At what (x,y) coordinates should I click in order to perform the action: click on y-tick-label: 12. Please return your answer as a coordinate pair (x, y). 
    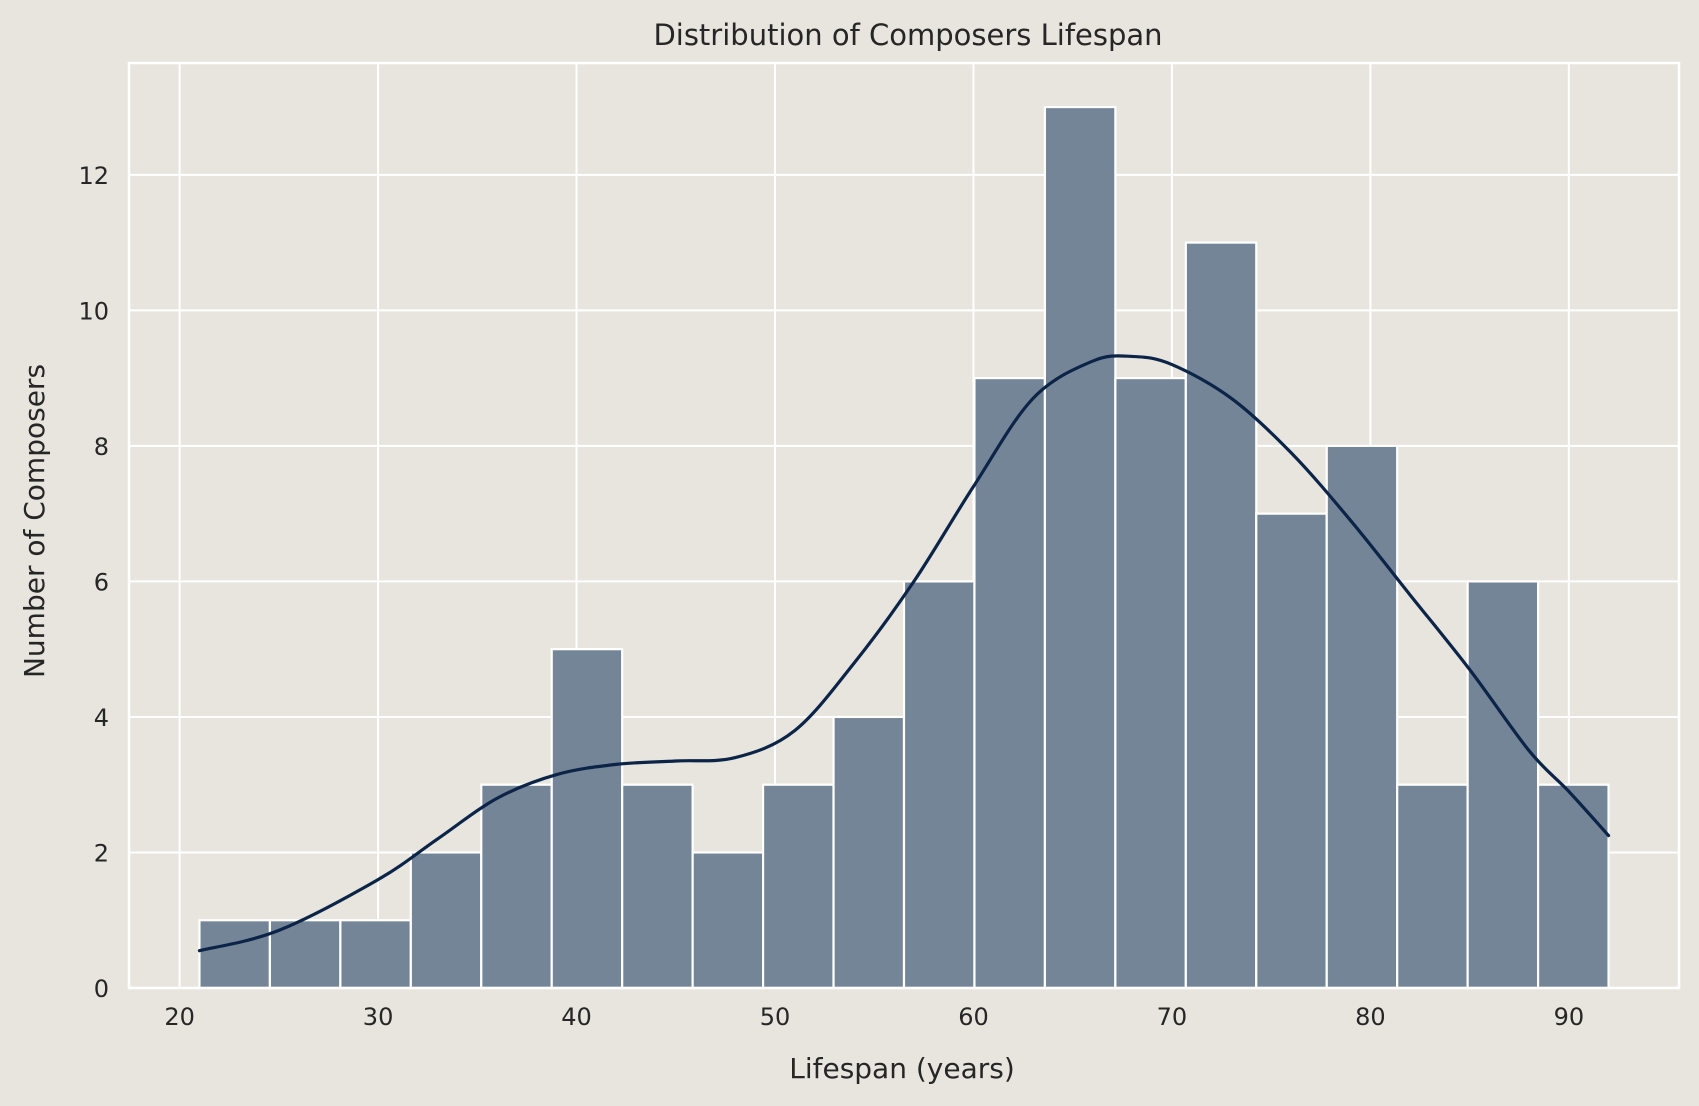
    Looking at the image, I should click on (93, 176).